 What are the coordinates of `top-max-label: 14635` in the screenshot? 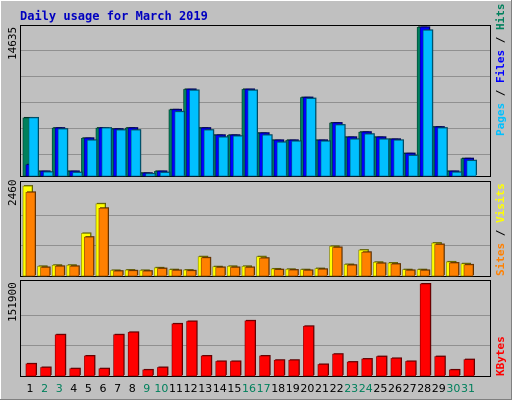 It's located at (12, 43).